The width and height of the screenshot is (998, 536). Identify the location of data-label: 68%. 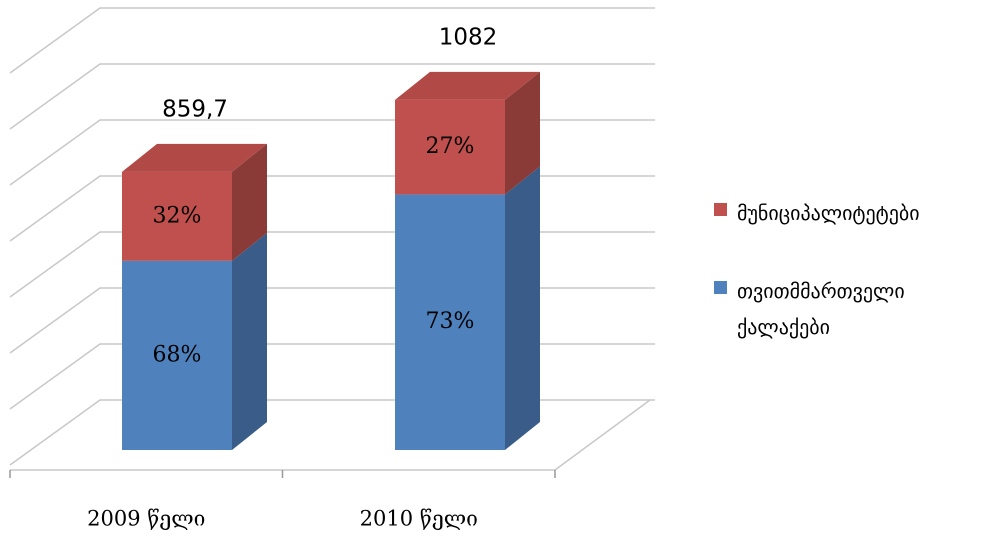
(177, 354).